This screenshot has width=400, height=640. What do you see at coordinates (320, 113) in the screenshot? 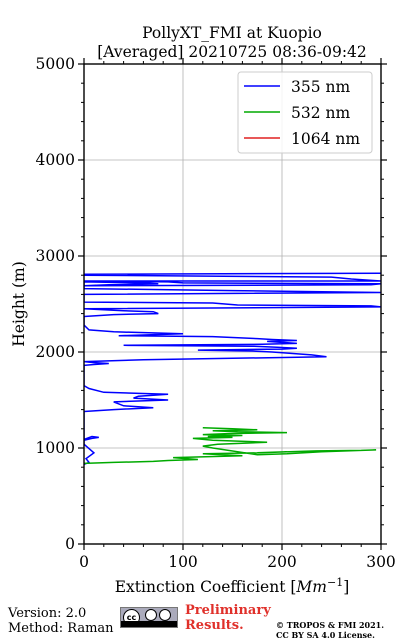
I see `legend-label-532nm: 532 nm` at bounding box center [320, 113].